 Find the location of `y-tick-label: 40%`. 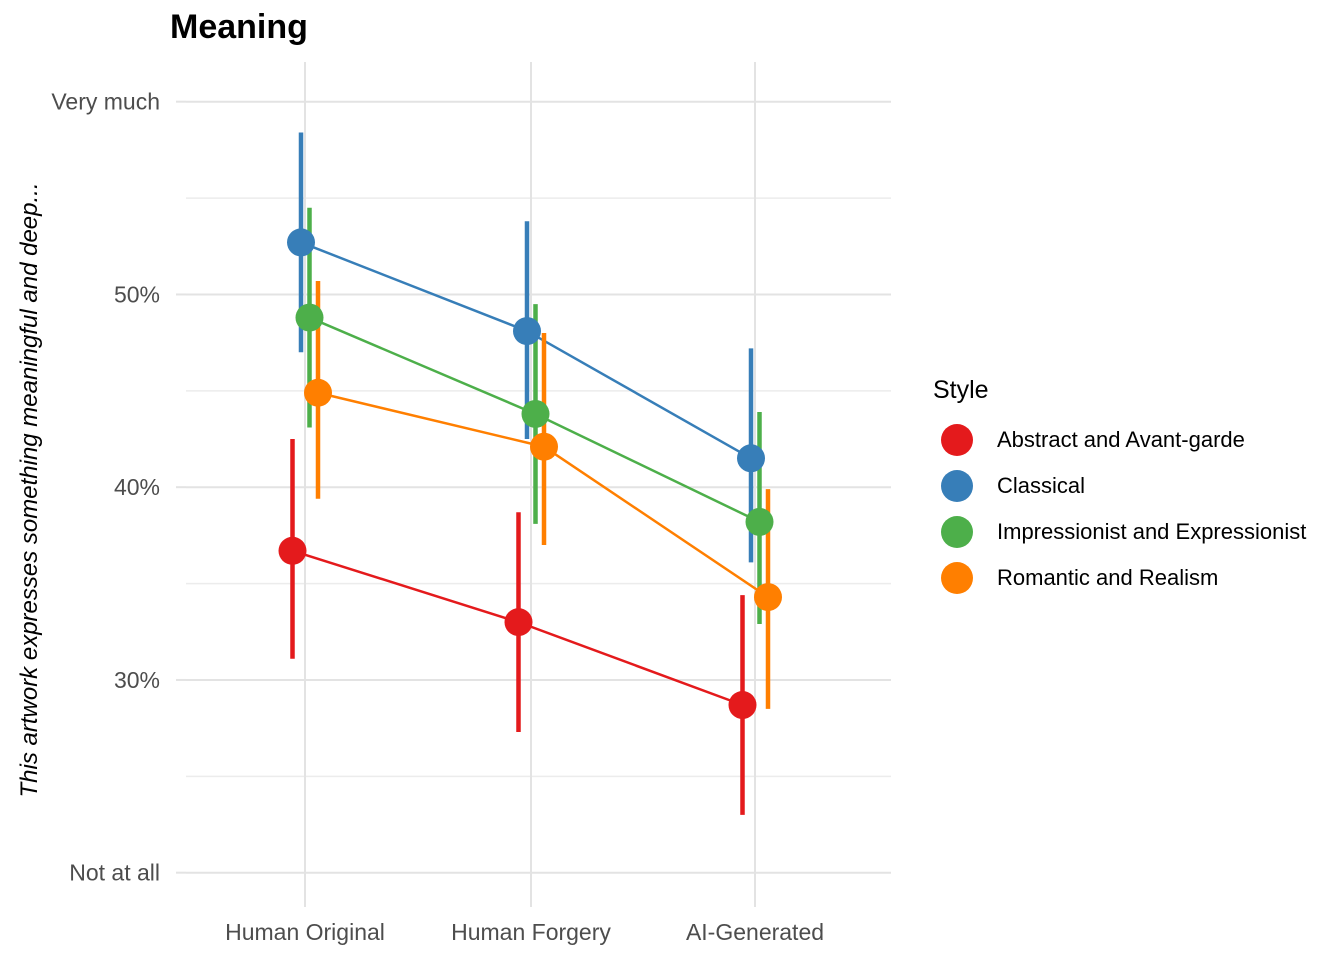

y-tick-label: 40% is located at coordinates (137, 487).